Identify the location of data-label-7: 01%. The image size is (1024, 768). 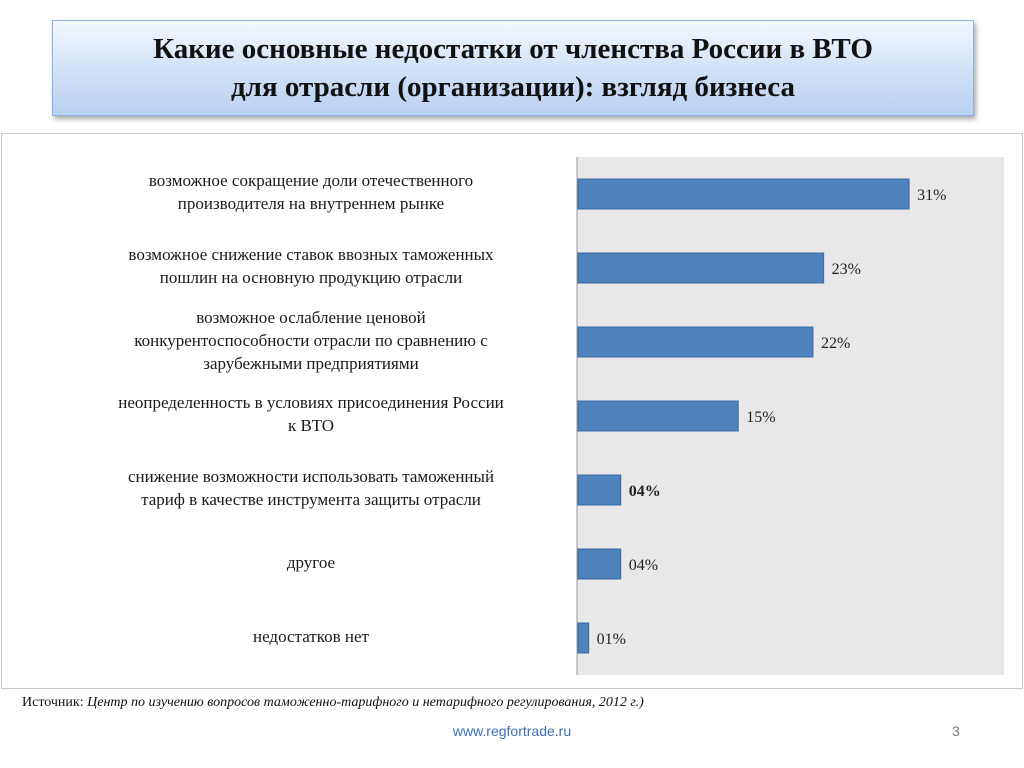
(611, 639).